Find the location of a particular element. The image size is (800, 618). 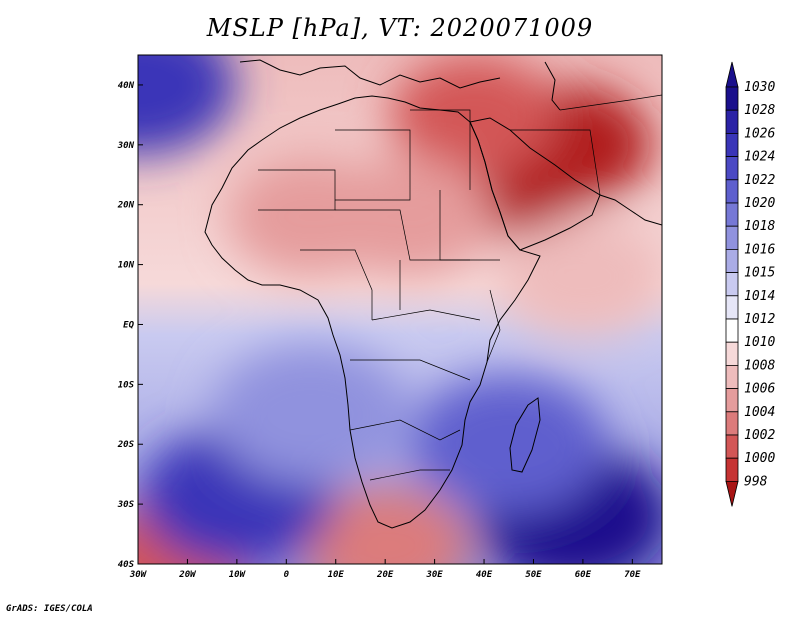

lat-tick-label: 30N is located at coordinates (126, 146).